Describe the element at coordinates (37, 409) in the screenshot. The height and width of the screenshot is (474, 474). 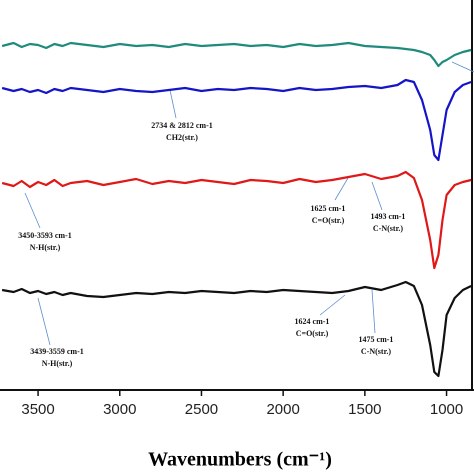
I see `x-tick-label: 3500` at that location.